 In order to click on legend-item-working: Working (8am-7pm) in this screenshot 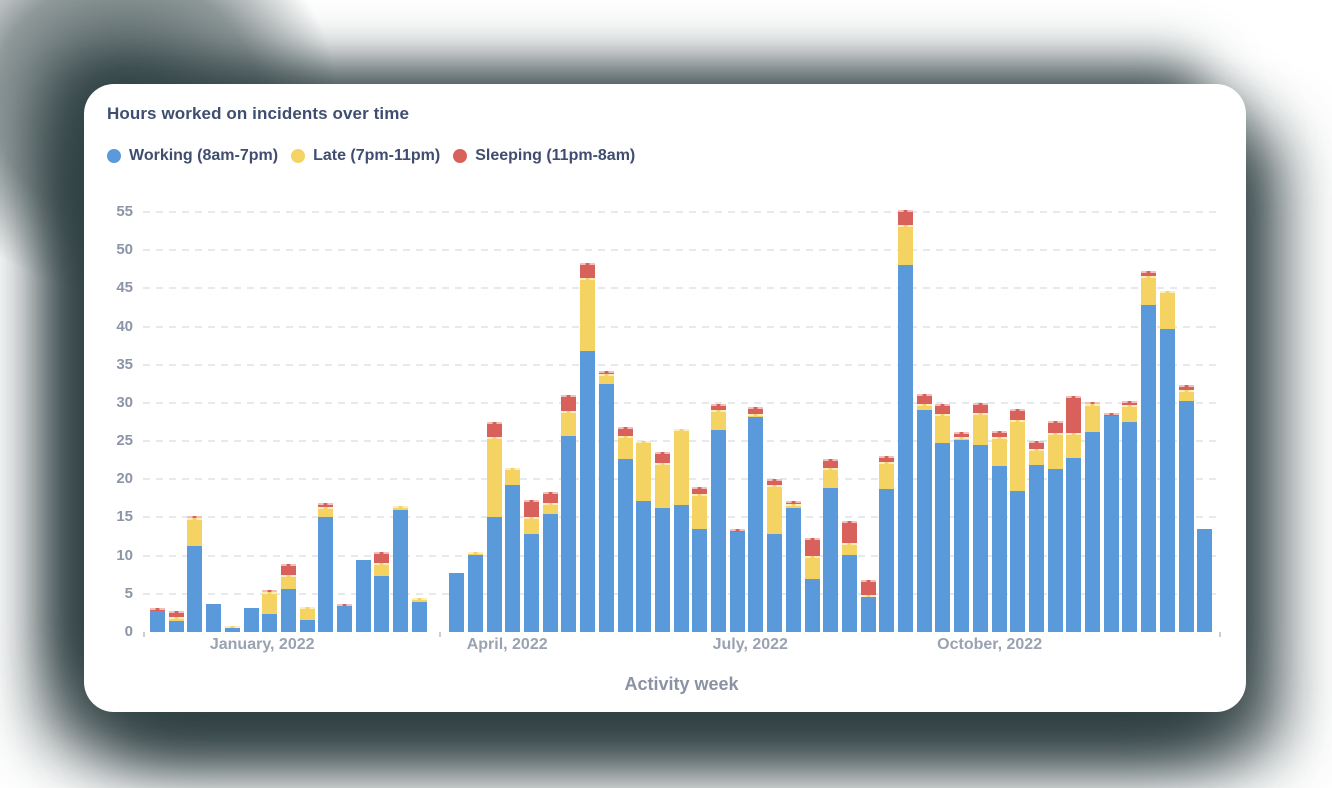, I will do `click(192, 156)`.